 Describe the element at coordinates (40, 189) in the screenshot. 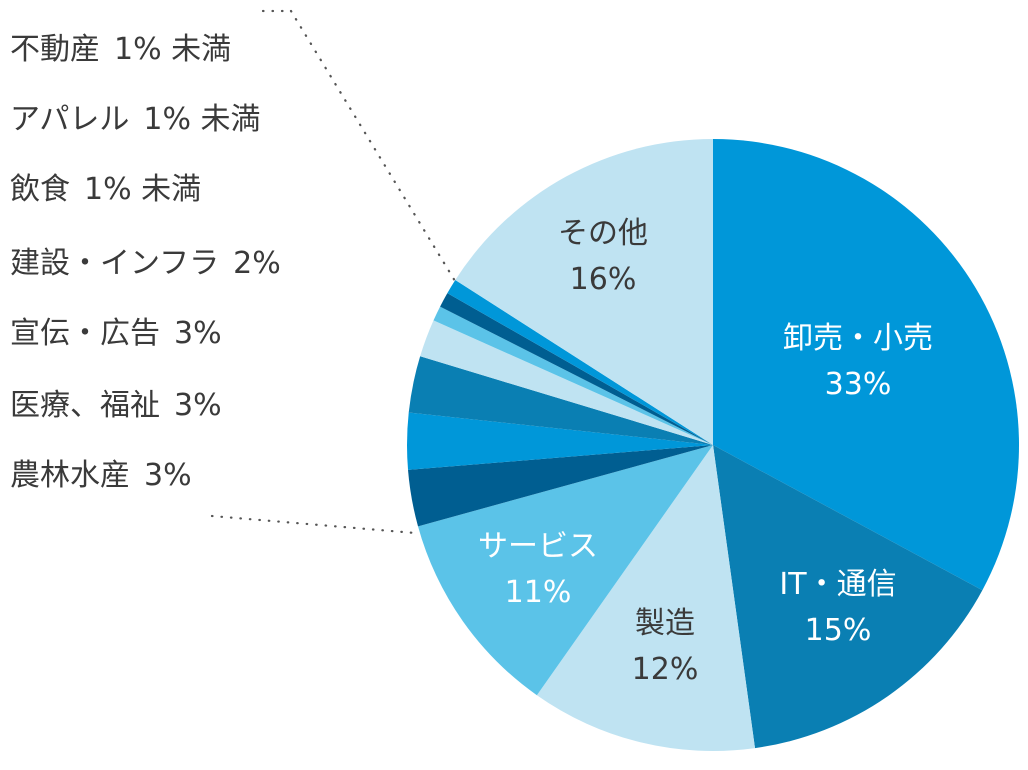

I see `legend-category-8: 飲食` at that location.